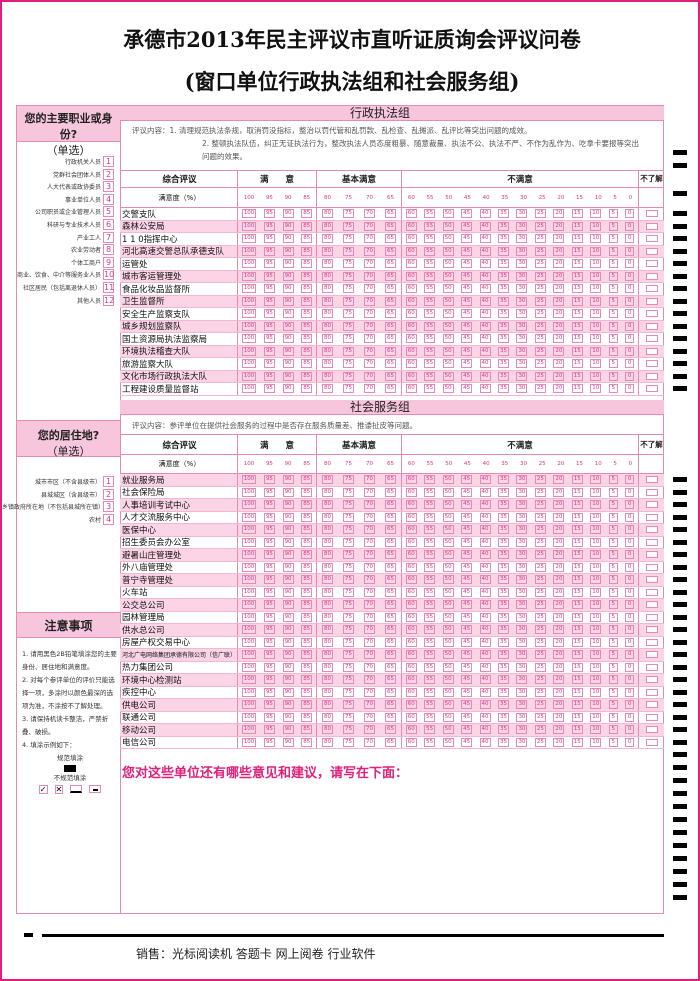 The height and width of the screenshot is (981, 700). Describe the element at coordinates (109, 287) in the screenshot. I see `option-bubble: 11` at that location.